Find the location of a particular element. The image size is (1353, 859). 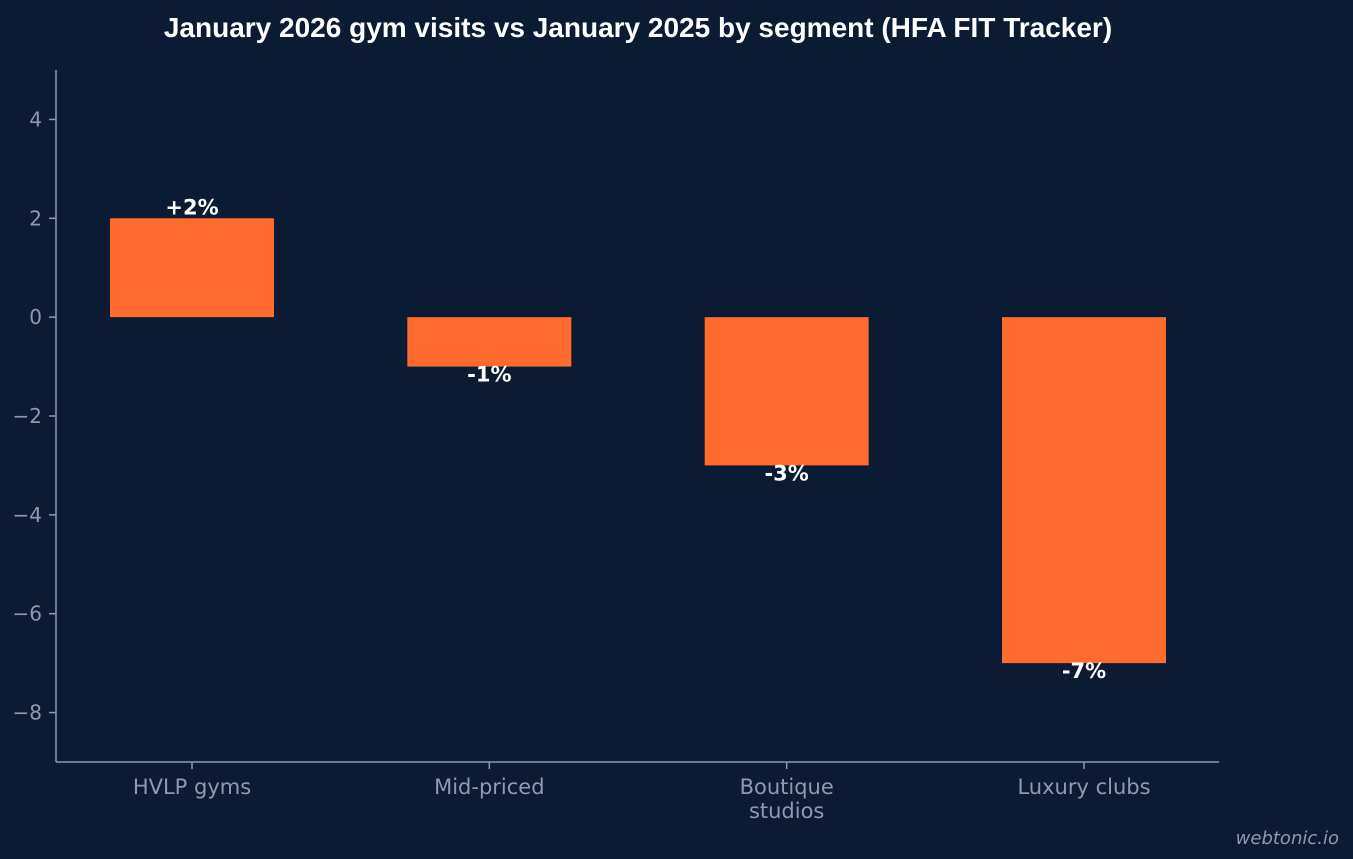

data-label: -1% is located at coordinates (489, 375).